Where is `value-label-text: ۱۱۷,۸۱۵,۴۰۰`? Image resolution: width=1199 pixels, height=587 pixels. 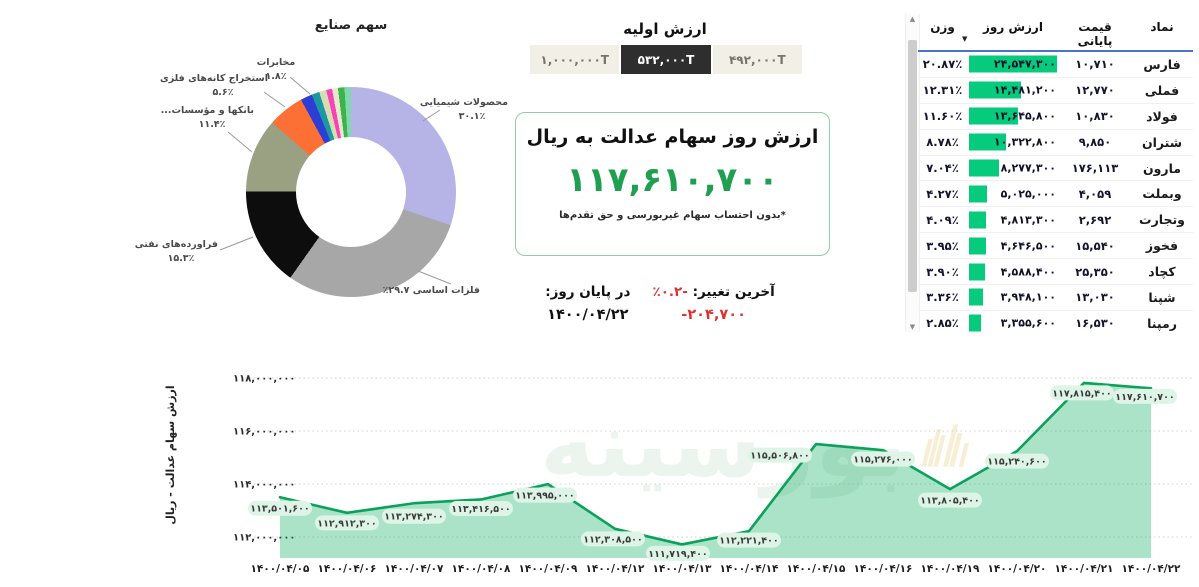 value-label-text: ۱۱۷,۸۱۵,۴۰۰ is located at coordinates (1081, 393).